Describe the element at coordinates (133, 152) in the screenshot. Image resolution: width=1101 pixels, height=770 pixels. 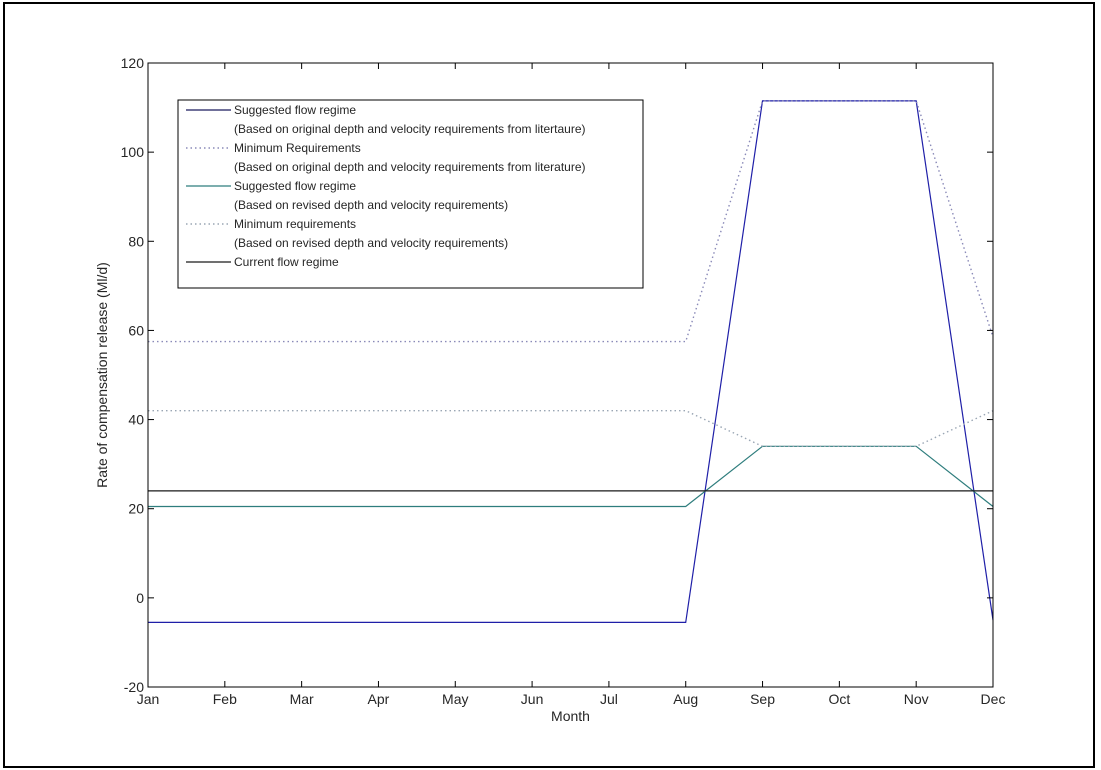
I see `y-tick-label: 100` at that location.